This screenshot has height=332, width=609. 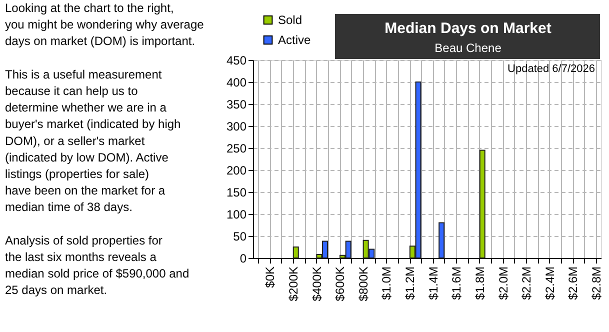 I want to click on y-tick-label: 0, so click(x=243, y=259).